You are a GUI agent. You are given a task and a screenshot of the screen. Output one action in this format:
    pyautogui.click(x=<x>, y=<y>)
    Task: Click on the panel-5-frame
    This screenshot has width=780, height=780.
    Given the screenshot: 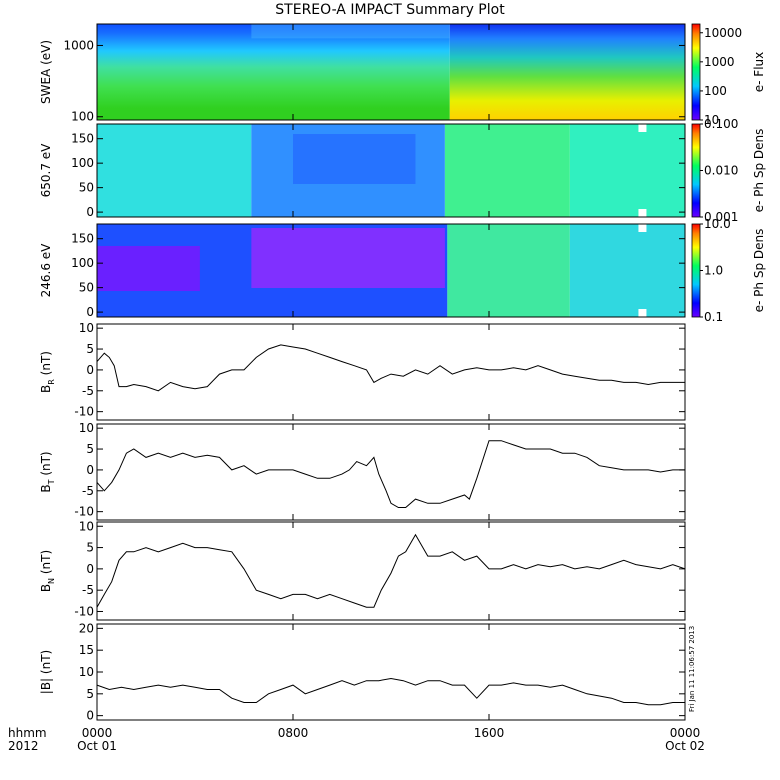 What is the action you would take?
    pyautogui.click(x=391, y=571)
    